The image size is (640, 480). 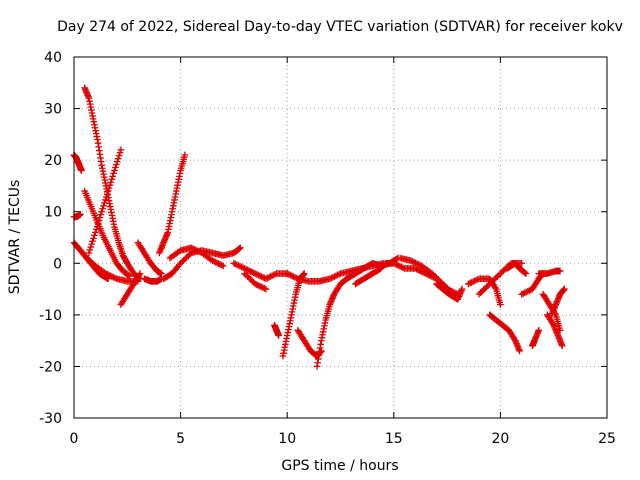 What do you see at coordinates (50, 316) in the screenshot?
I see `y-tick-label: -10` at bounding box center [50, 316].